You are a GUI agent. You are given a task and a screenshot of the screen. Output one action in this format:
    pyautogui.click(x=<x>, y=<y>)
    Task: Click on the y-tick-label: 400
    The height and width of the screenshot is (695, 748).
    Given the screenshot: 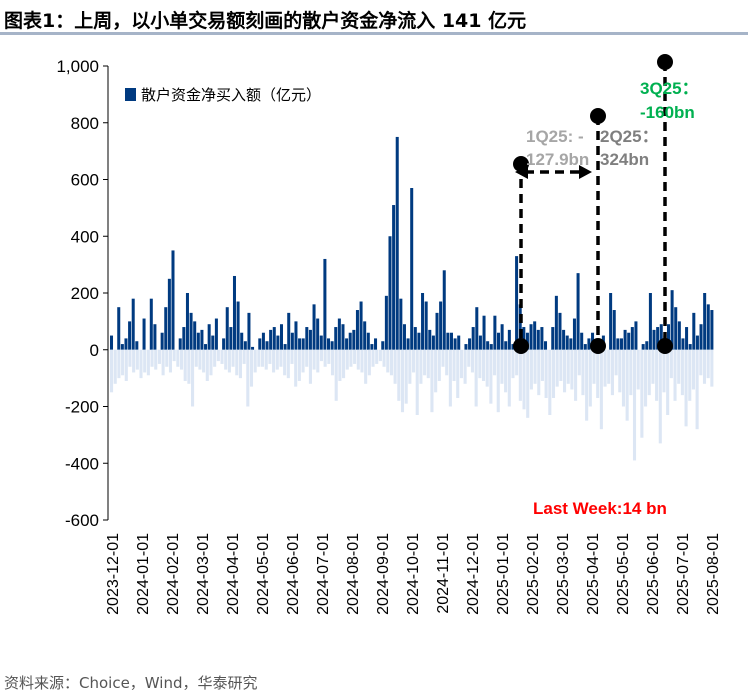 What is the action you would take?
    pyautogui.click(x=85, y=236)
    